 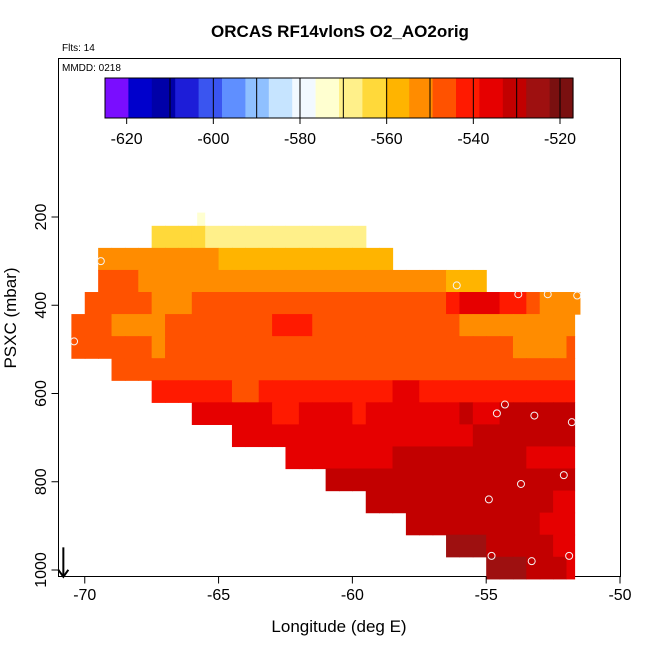 I want to click on colorbar-tick-label: -620, so click(x=127, y=139).